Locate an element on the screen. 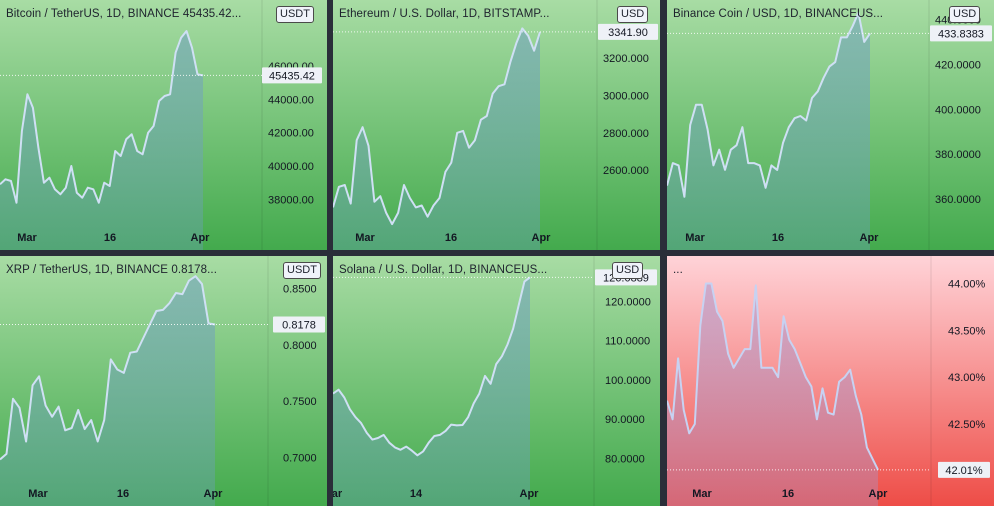 Image resolution: width=994 pixels, height=506 pixels. y-tick-label: 42.50% is located at coordinates (967, 425).